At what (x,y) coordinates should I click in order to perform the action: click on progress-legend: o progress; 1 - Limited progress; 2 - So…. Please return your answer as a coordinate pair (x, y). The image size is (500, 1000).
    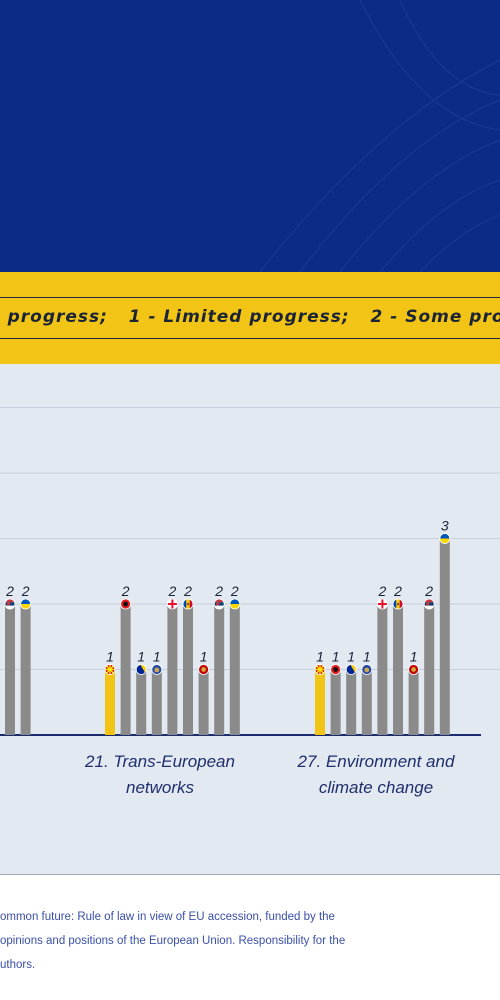
    Looking at the image, I should click on (250, 317).